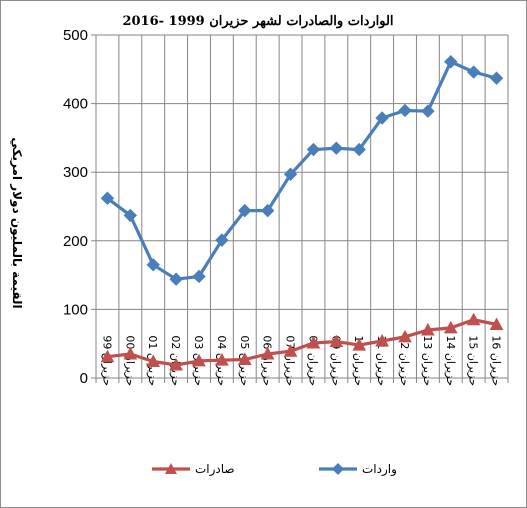 The width and height of the screenshot is (527, 508). I want to click on legend-label: واردات, so click(379, 469).